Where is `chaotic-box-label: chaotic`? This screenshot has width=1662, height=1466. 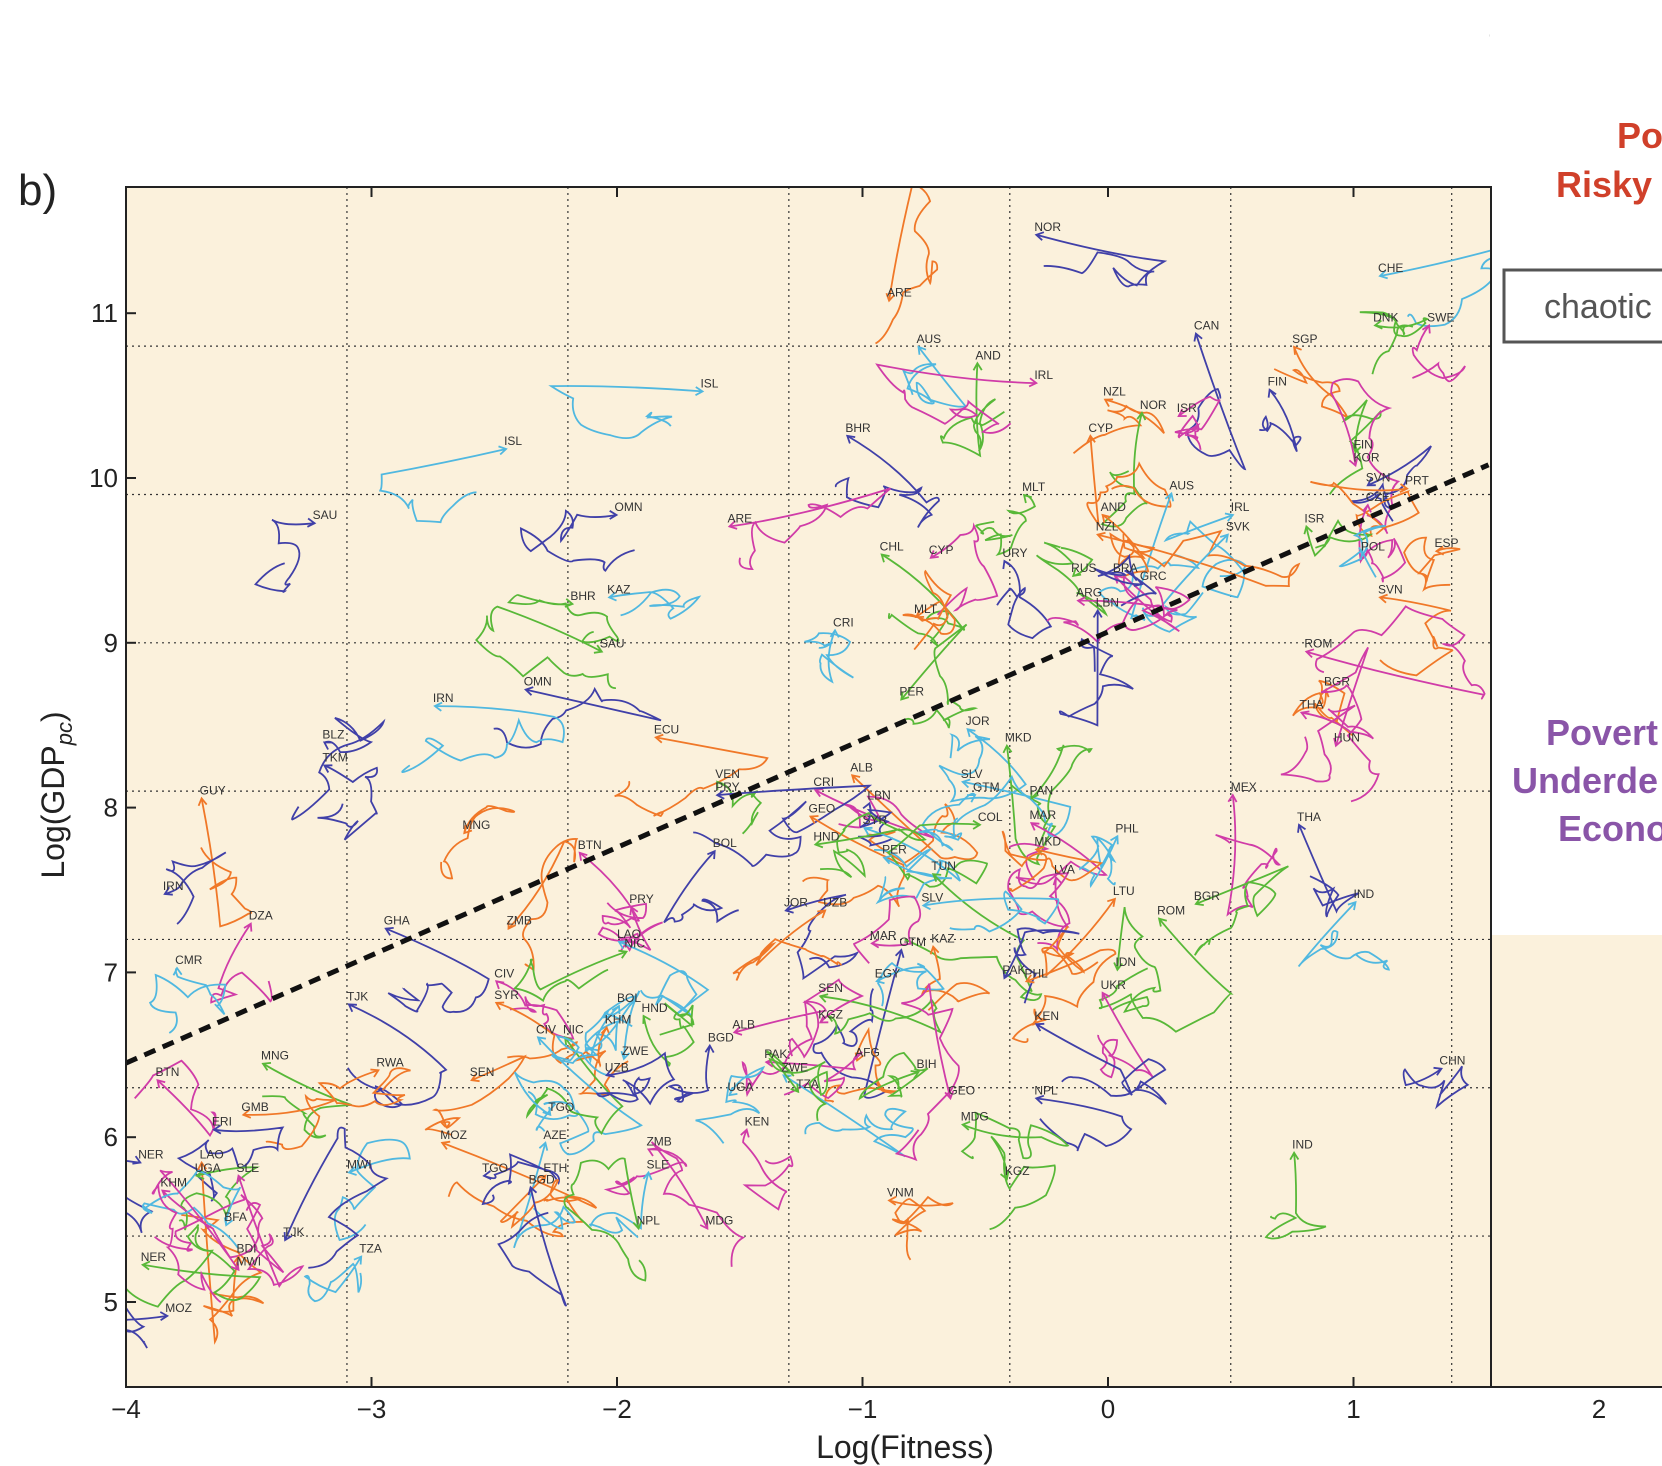 chaotic-box-label: chaotic is located at coordinates (1598, 307).